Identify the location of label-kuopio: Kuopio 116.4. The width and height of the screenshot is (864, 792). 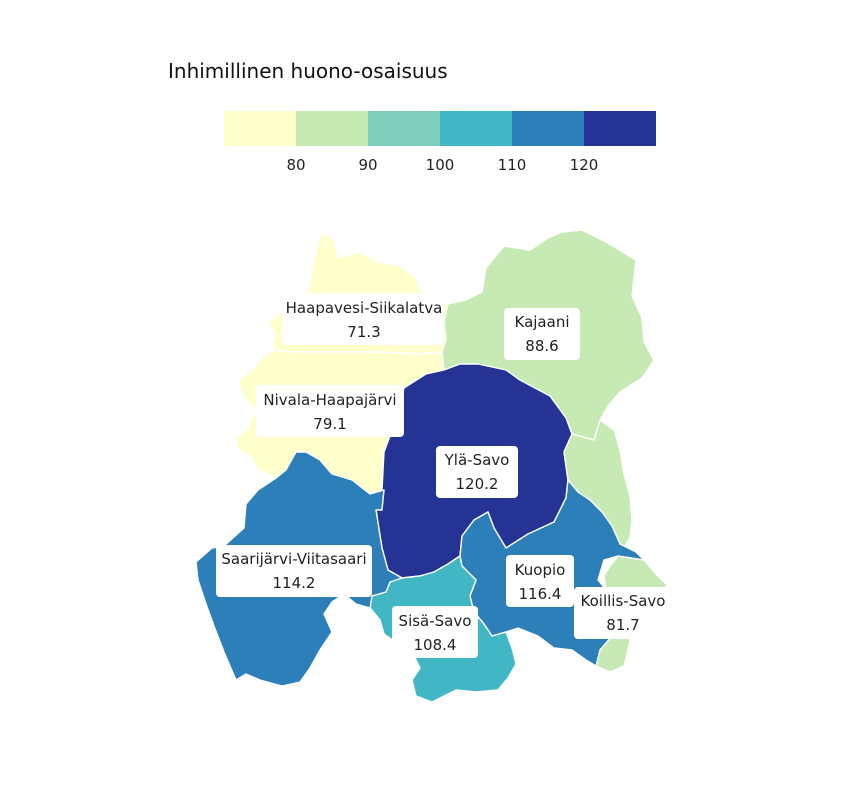
(540, 581).